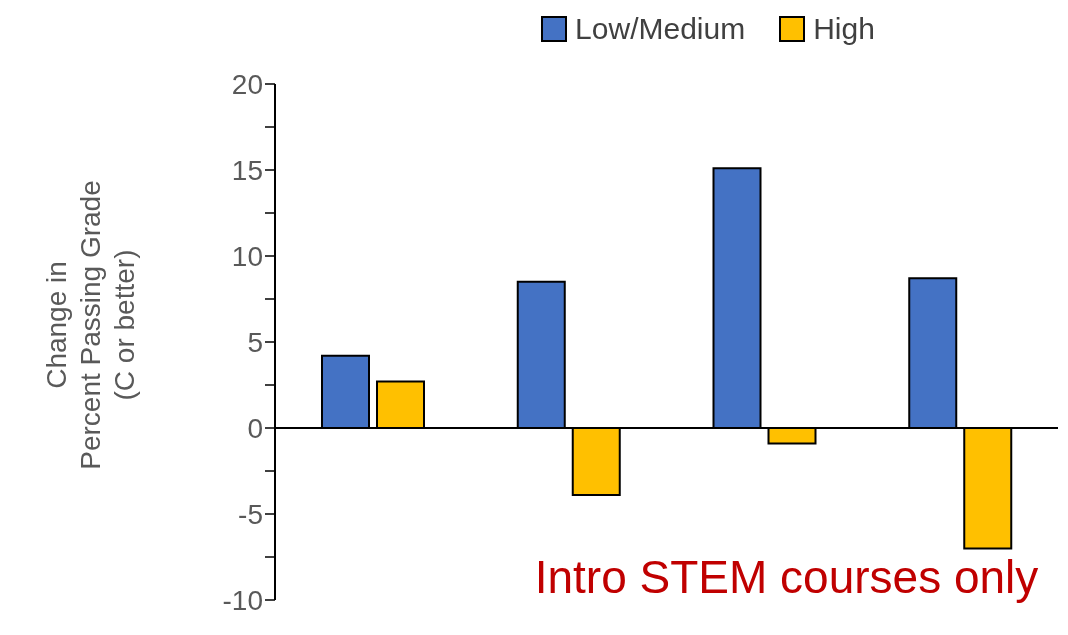 This screenshot has height=635, width=1068. What do you see at coordinates (786, 577) in the screenshot?
I see `annotation: Intro STEM courses only` at bounding box center [786, 577].